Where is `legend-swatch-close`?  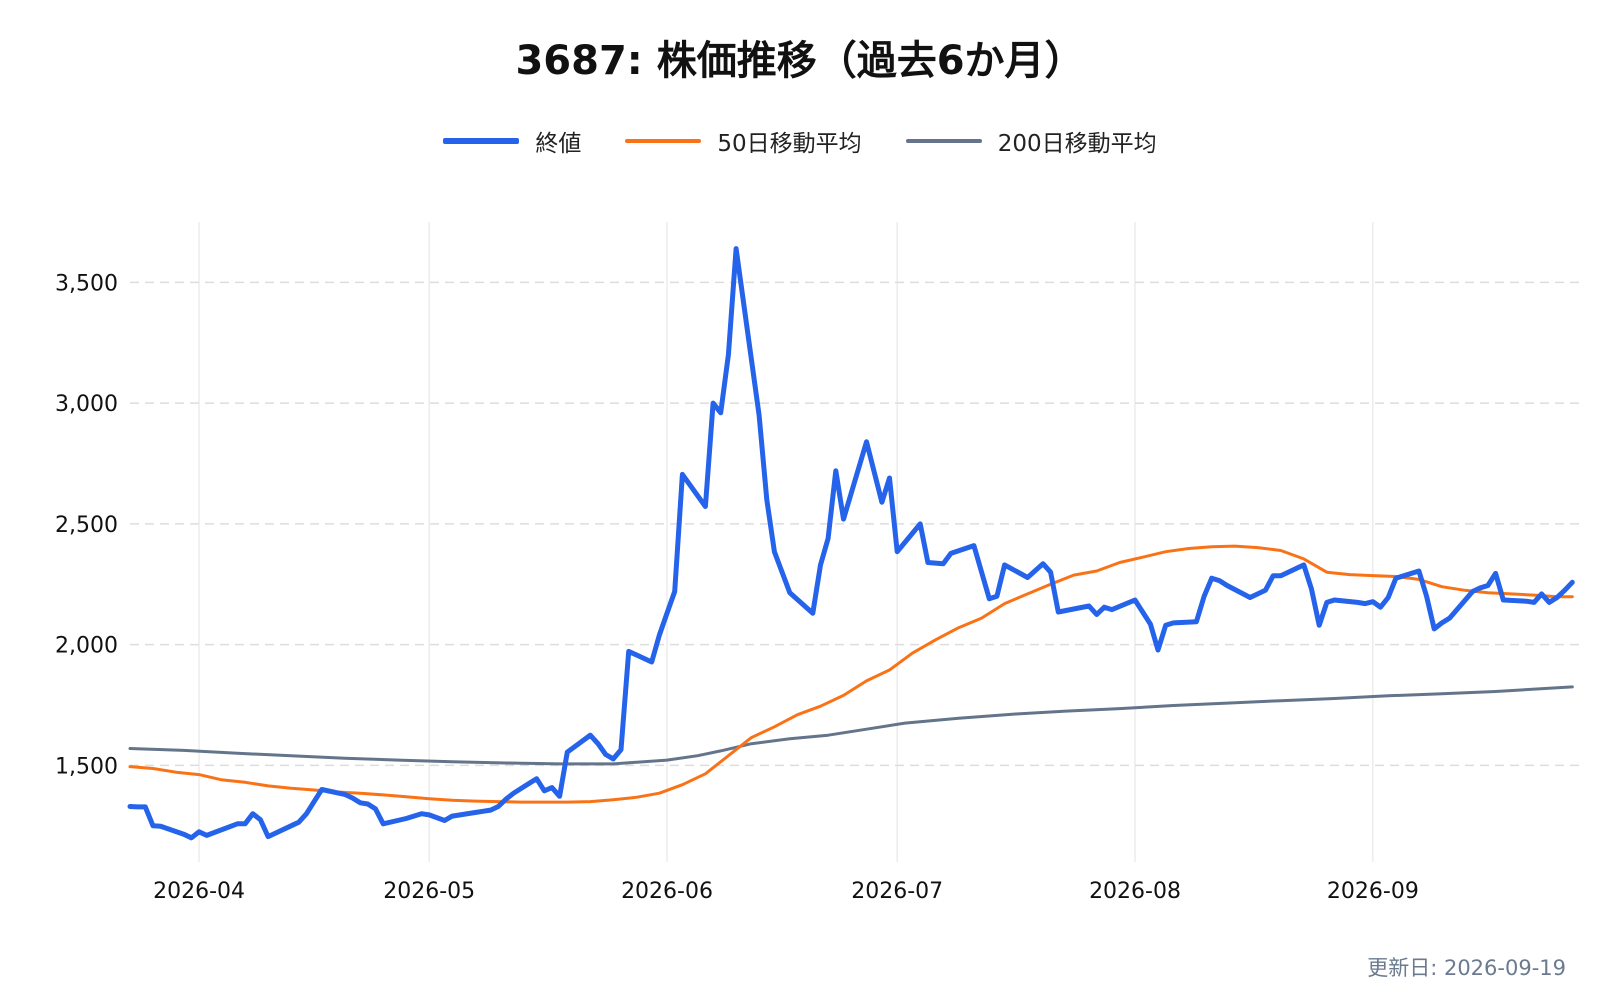 legend-swatch-close is located at coordinates (481, 141).